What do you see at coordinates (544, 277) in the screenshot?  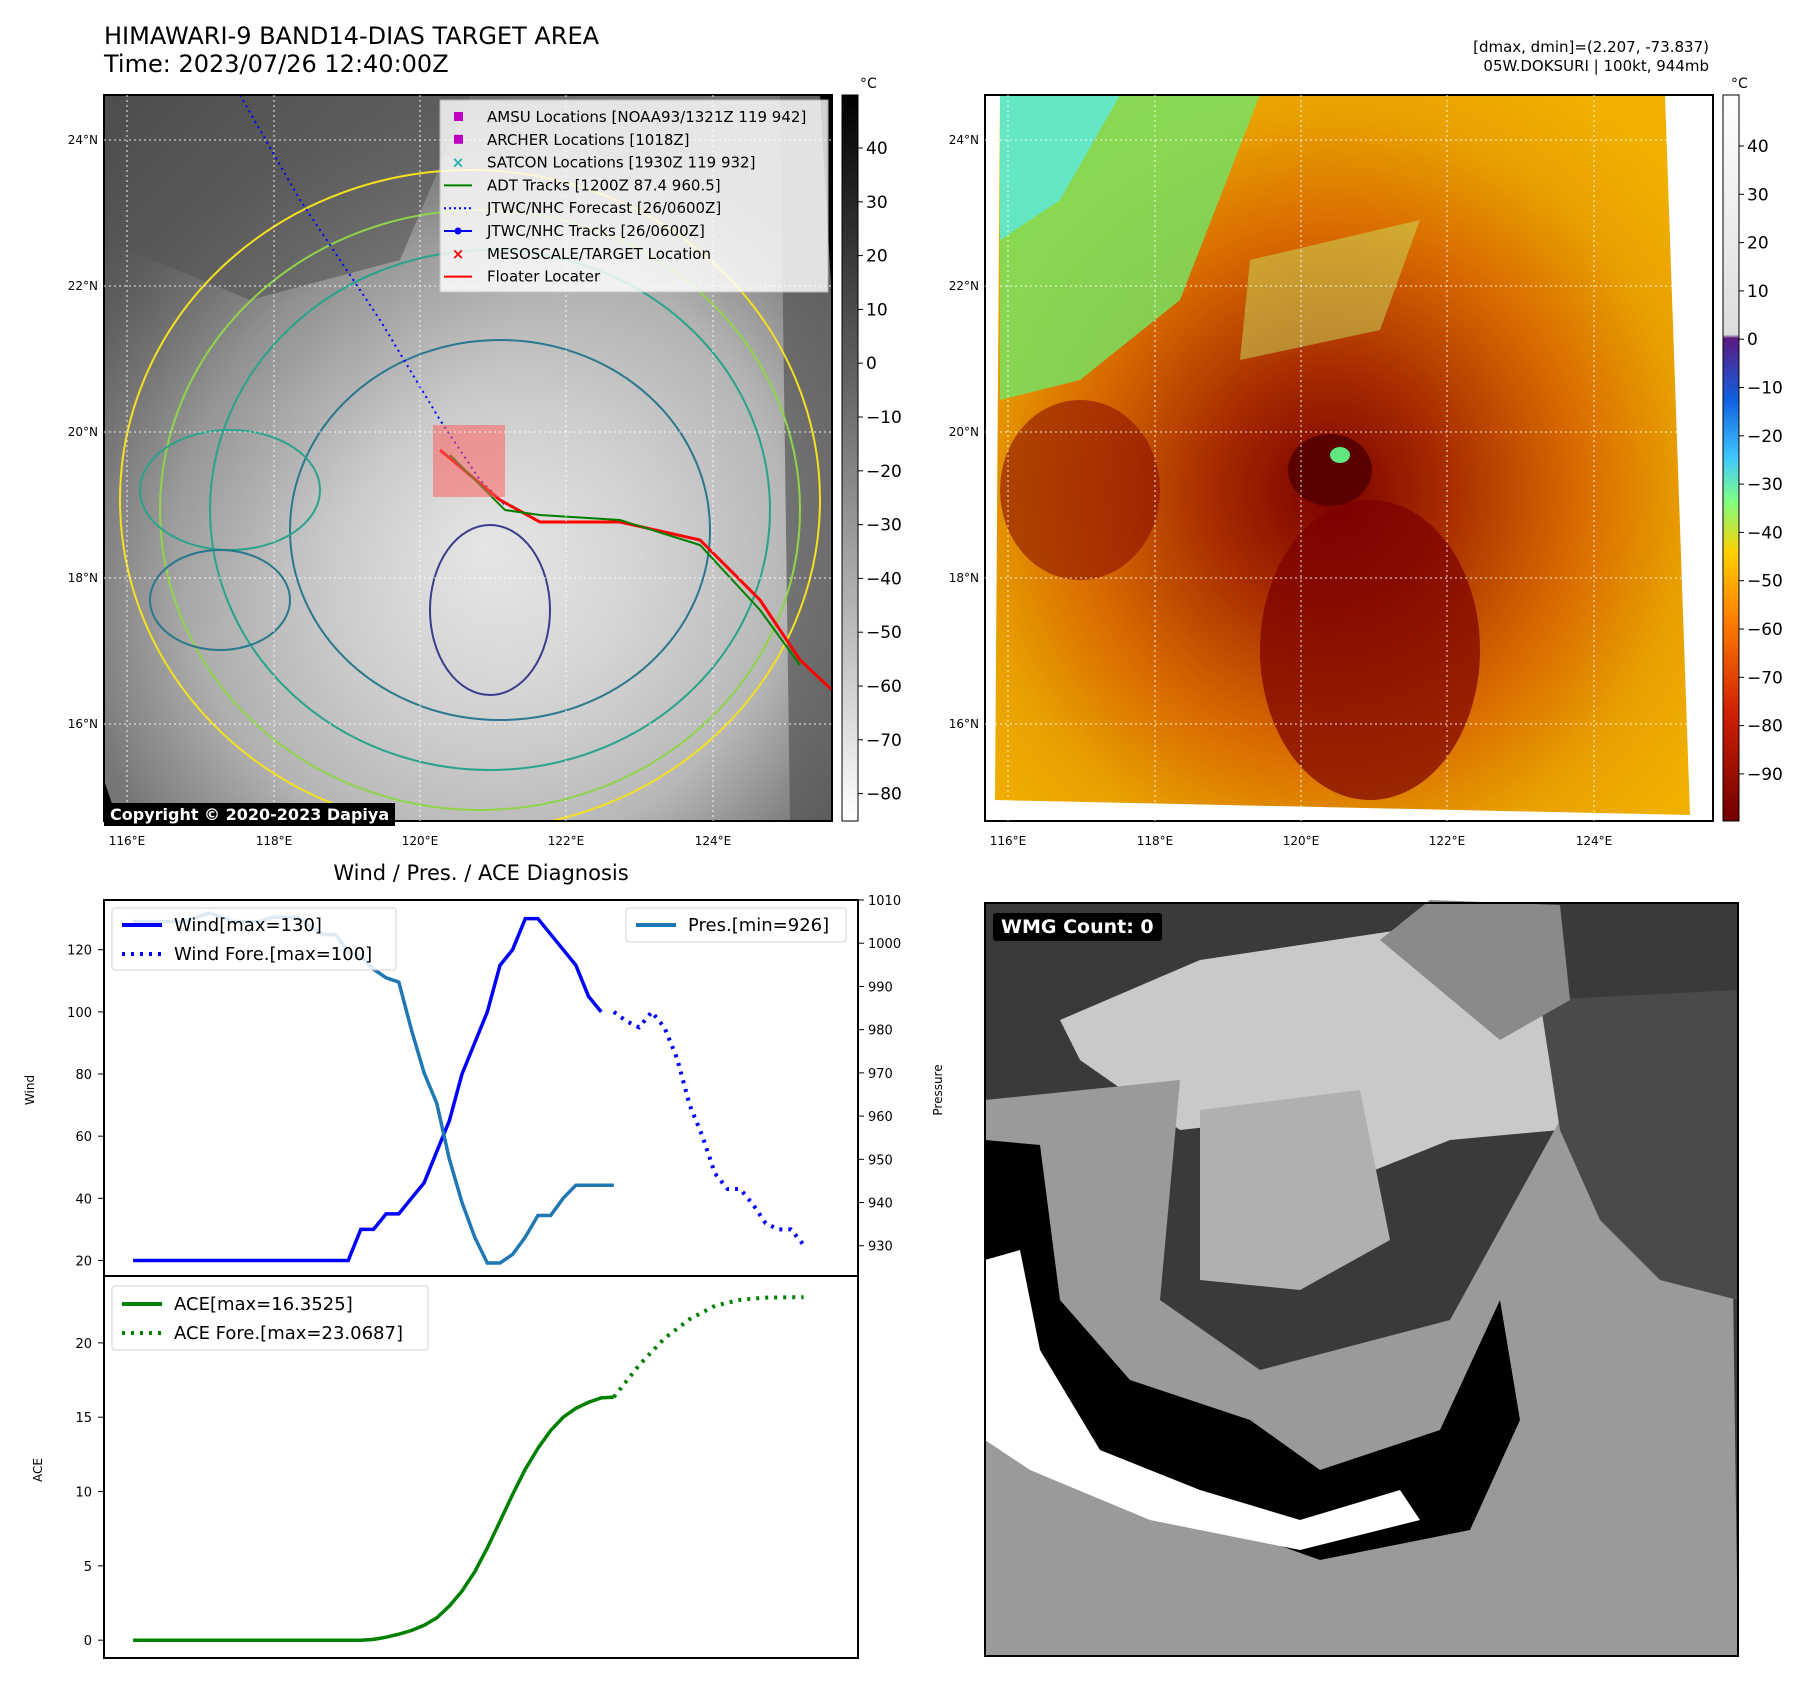 I see `legend-label: Floater Locater` at bounding box center [544, 277].